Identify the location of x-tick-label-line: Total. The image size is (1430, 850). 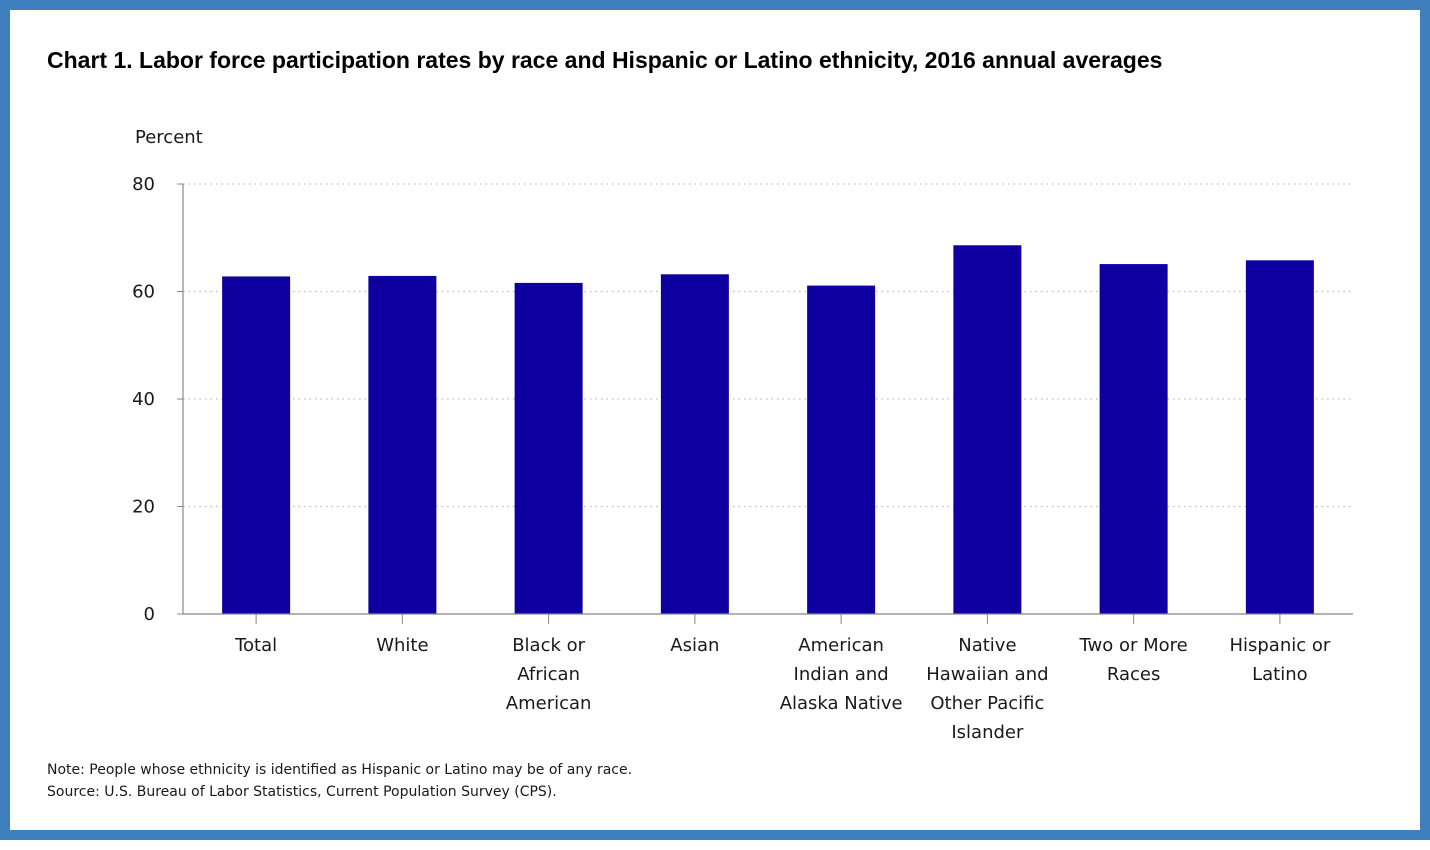
(255, 645).